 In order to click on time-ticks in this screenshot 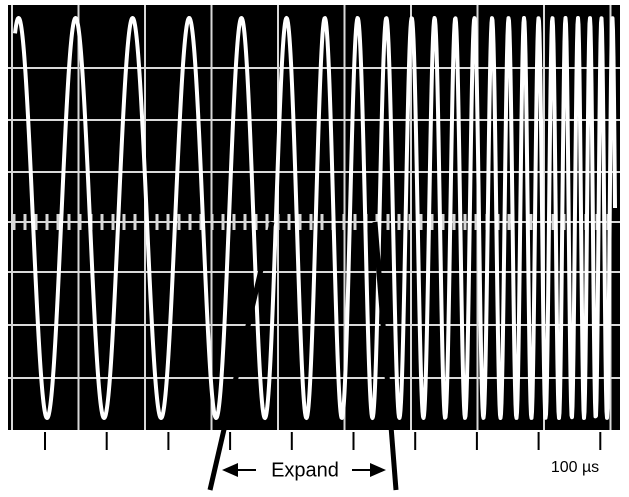, I will do `click(323, 441)`.